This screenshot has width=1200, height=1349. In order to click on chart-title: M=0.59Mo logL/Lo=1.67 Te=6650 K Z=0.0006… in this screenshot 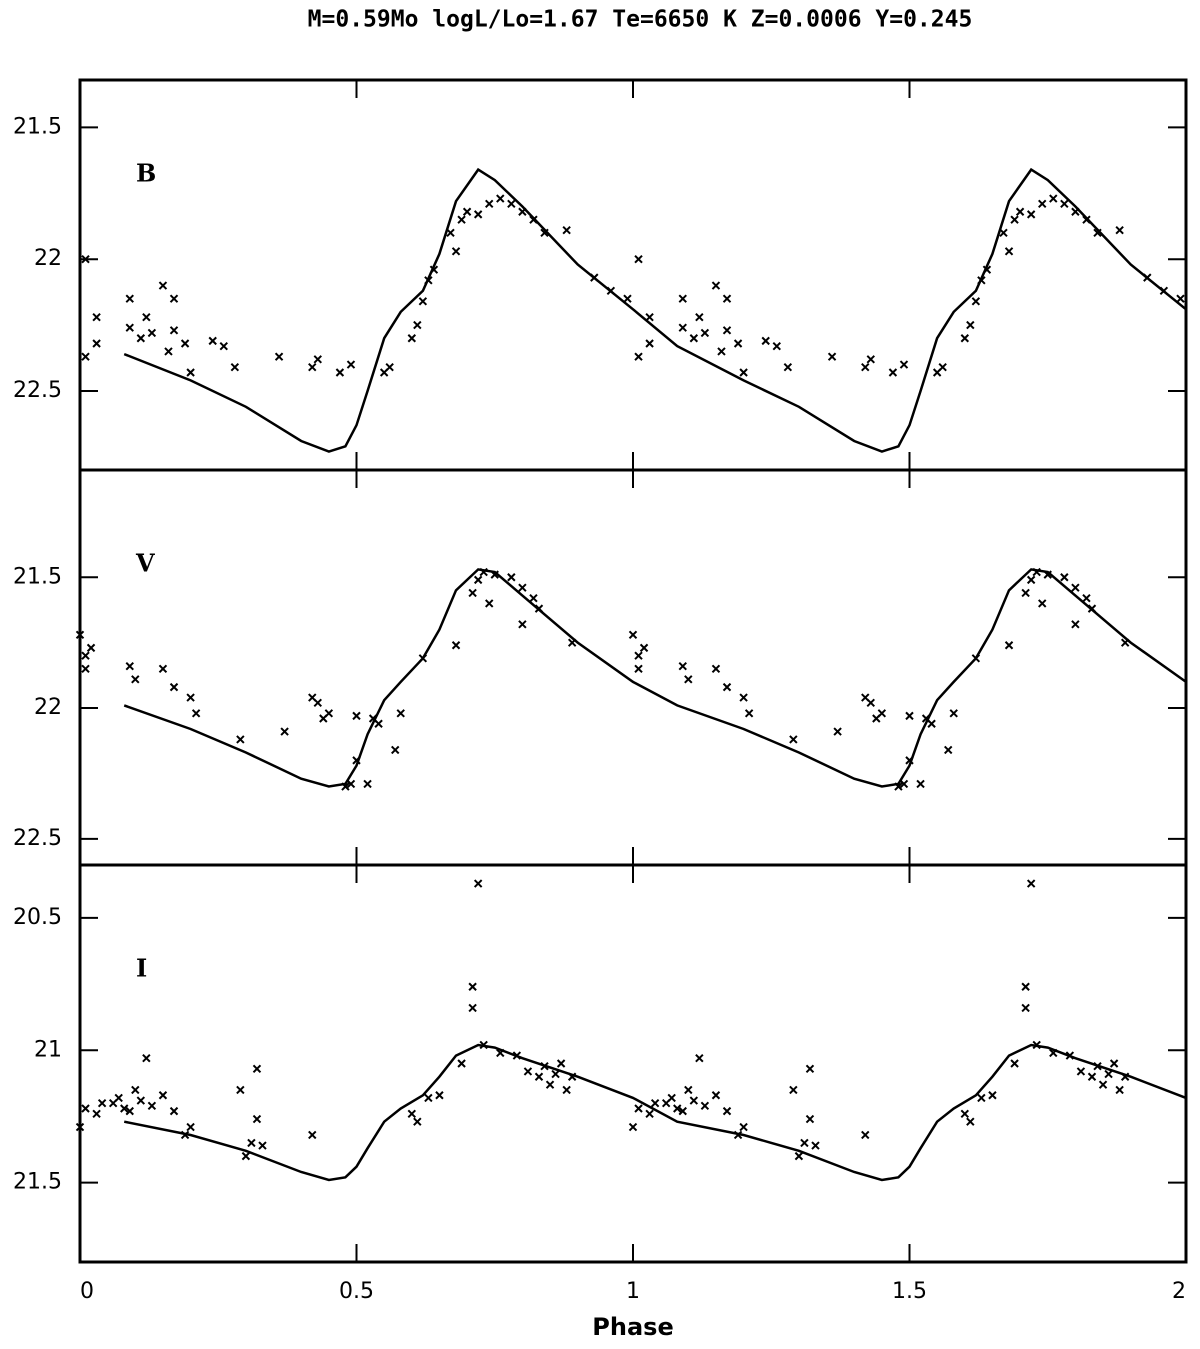, I will do `click(640, 20)`.